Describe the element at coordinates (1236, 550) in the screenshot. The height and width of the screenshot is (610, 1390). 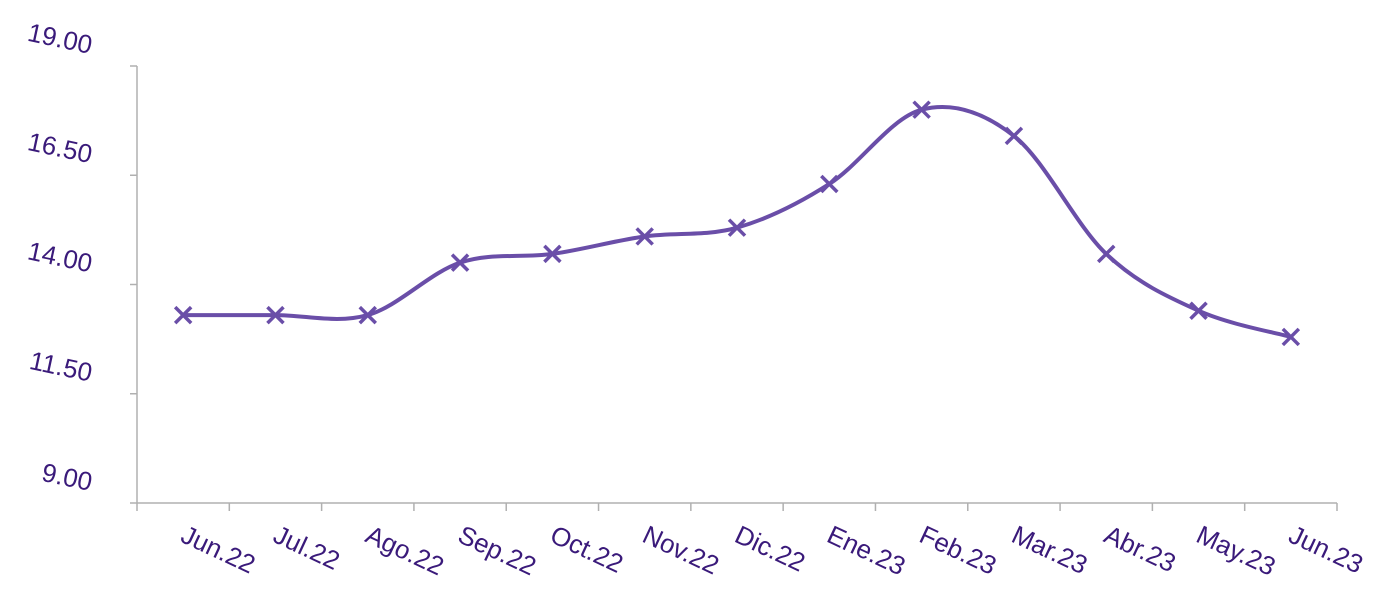
I see `x-tick-label: May.23` at that location.